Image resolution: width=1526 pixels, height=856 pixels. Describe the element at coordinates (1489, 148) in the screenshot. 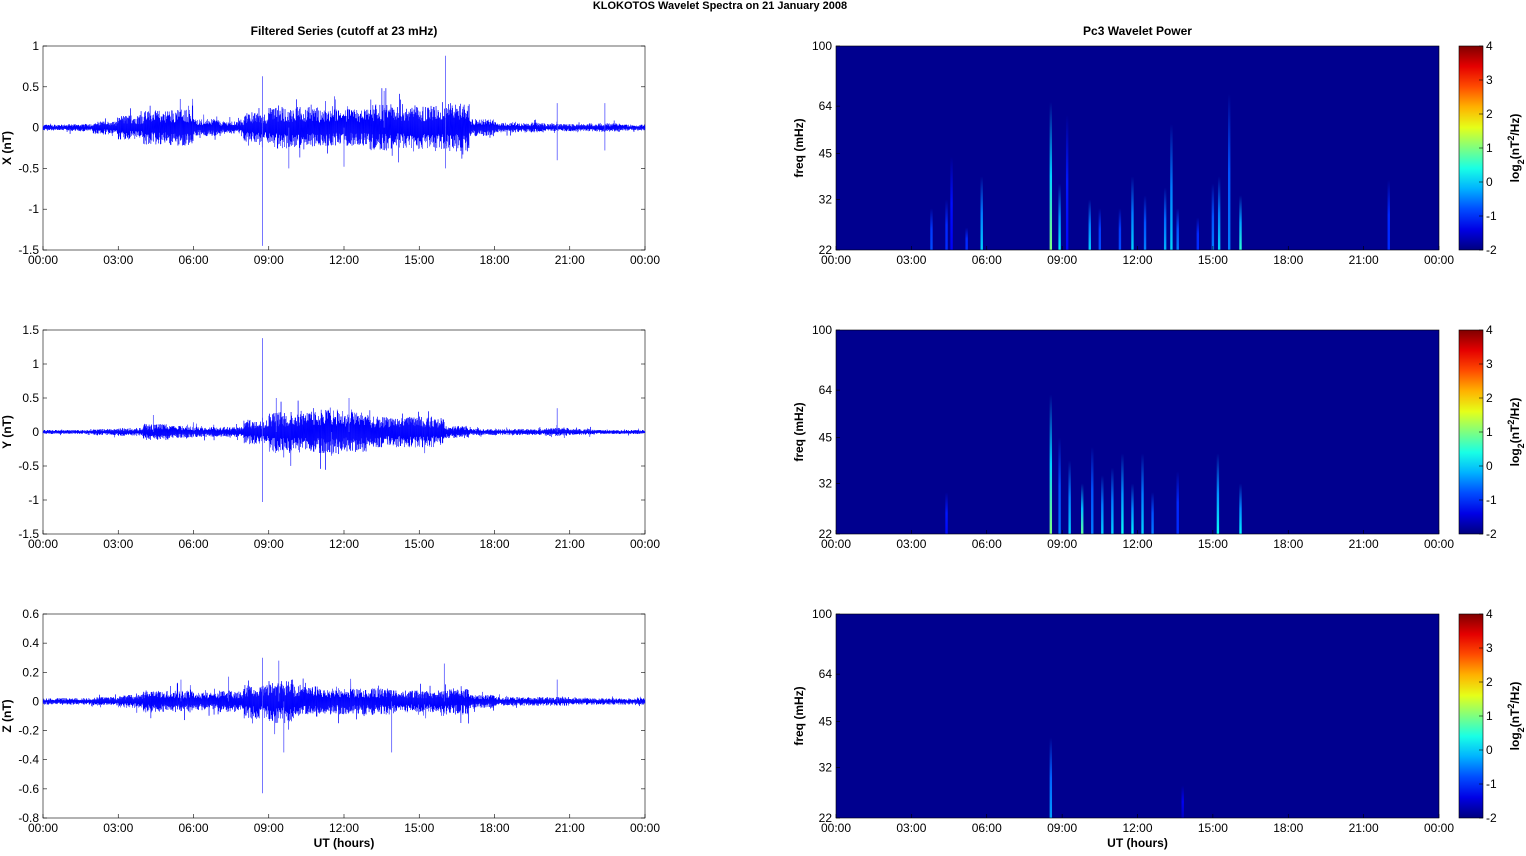

I see `colorbar-tick-label: 1` at that location.